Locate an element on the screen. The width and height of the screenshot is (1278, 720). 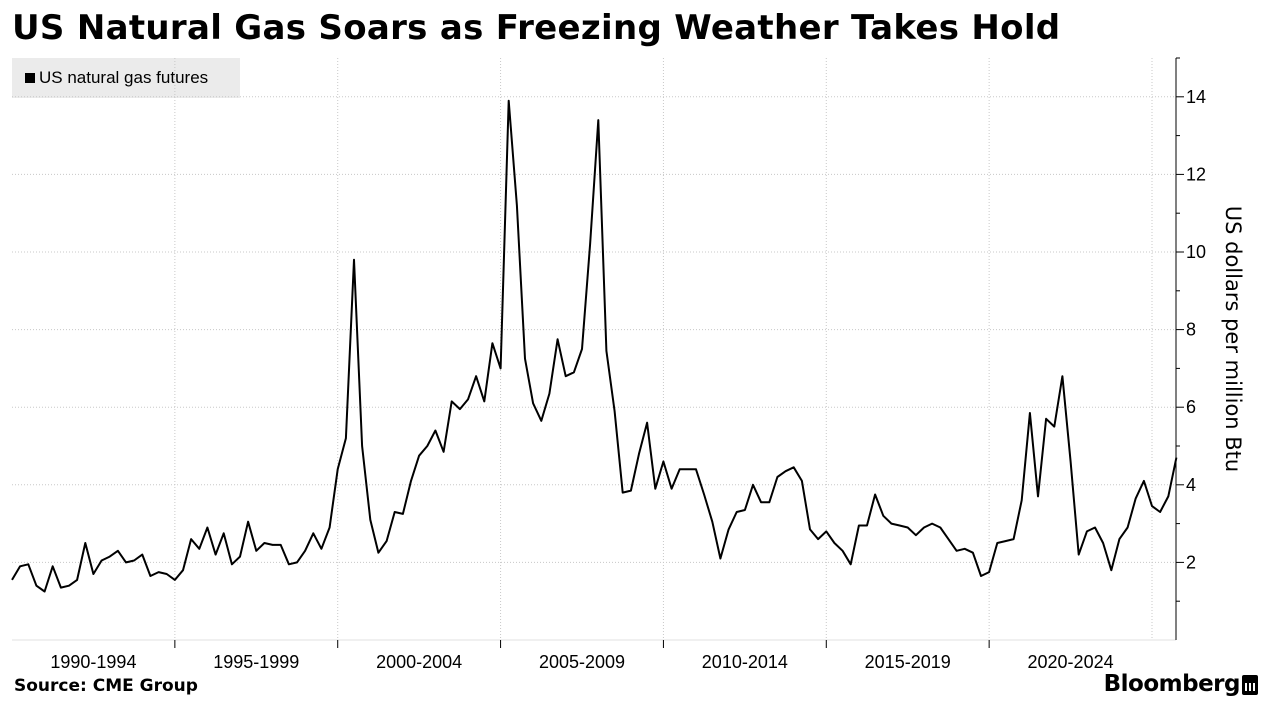
legend-label: US natural gas futures is located at coordinates (124, 77).